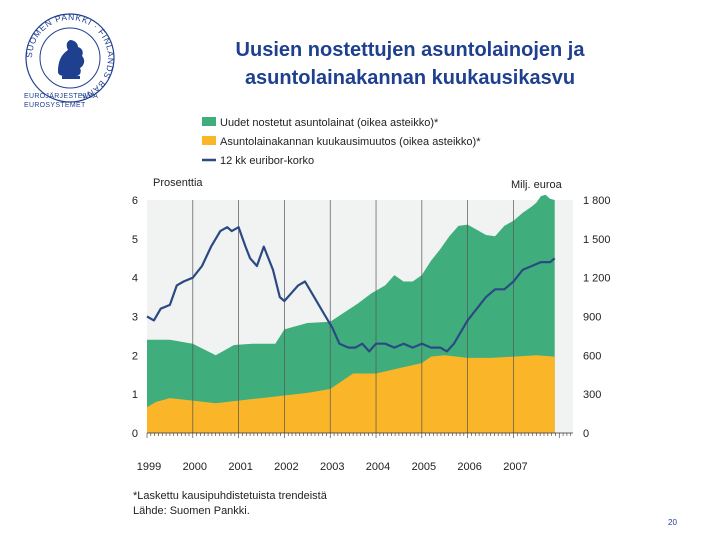  I want to click on bank-logo: SUOMEN PANKKI · FINLANDS BANK, so click(69, 57).